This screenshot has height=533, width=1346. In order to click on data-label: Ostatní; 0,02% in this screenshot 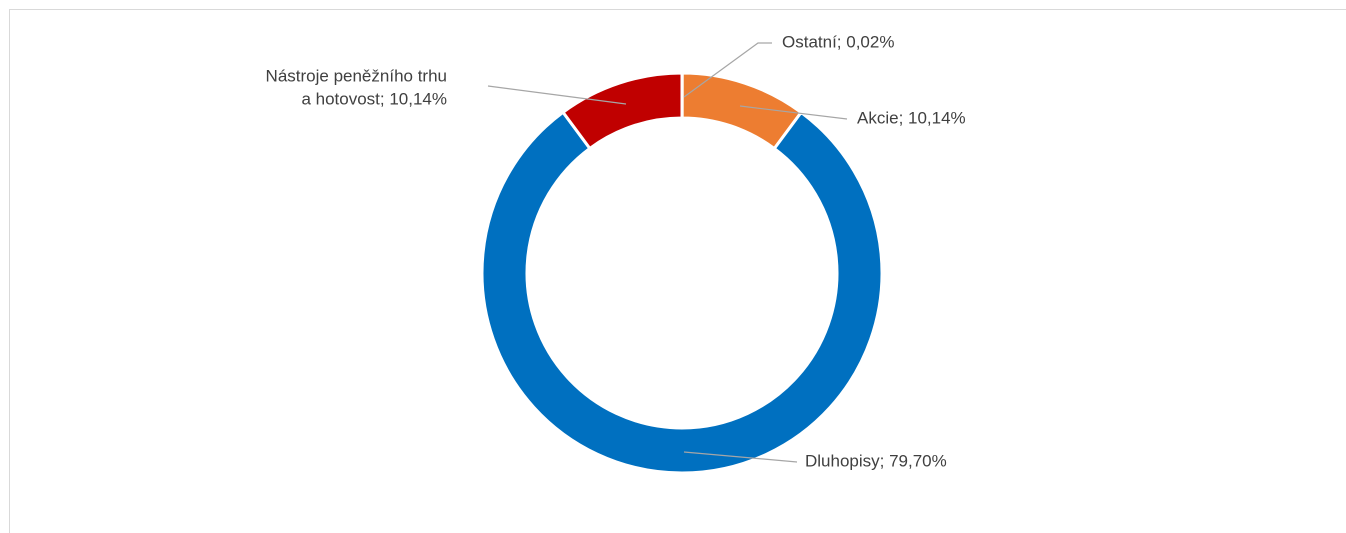, I will do `click(838, 41)`.